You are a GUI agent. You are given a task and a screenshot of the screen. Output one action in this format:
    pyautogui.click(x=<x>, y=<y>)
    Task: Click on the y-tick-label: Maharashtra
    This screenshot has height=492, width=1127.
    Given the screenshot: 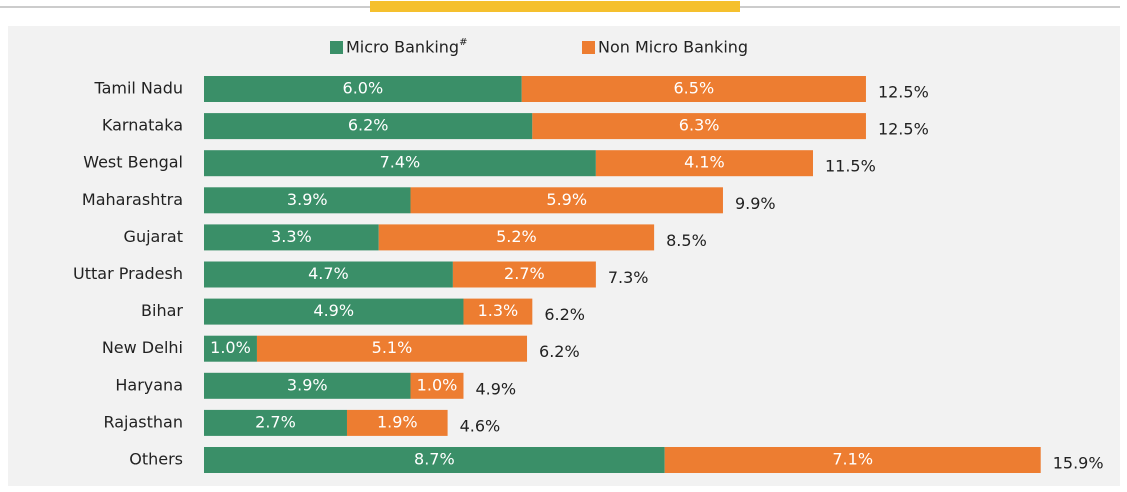 What is the action you would take?
    pyautogui.click(x=132, y=199)
    